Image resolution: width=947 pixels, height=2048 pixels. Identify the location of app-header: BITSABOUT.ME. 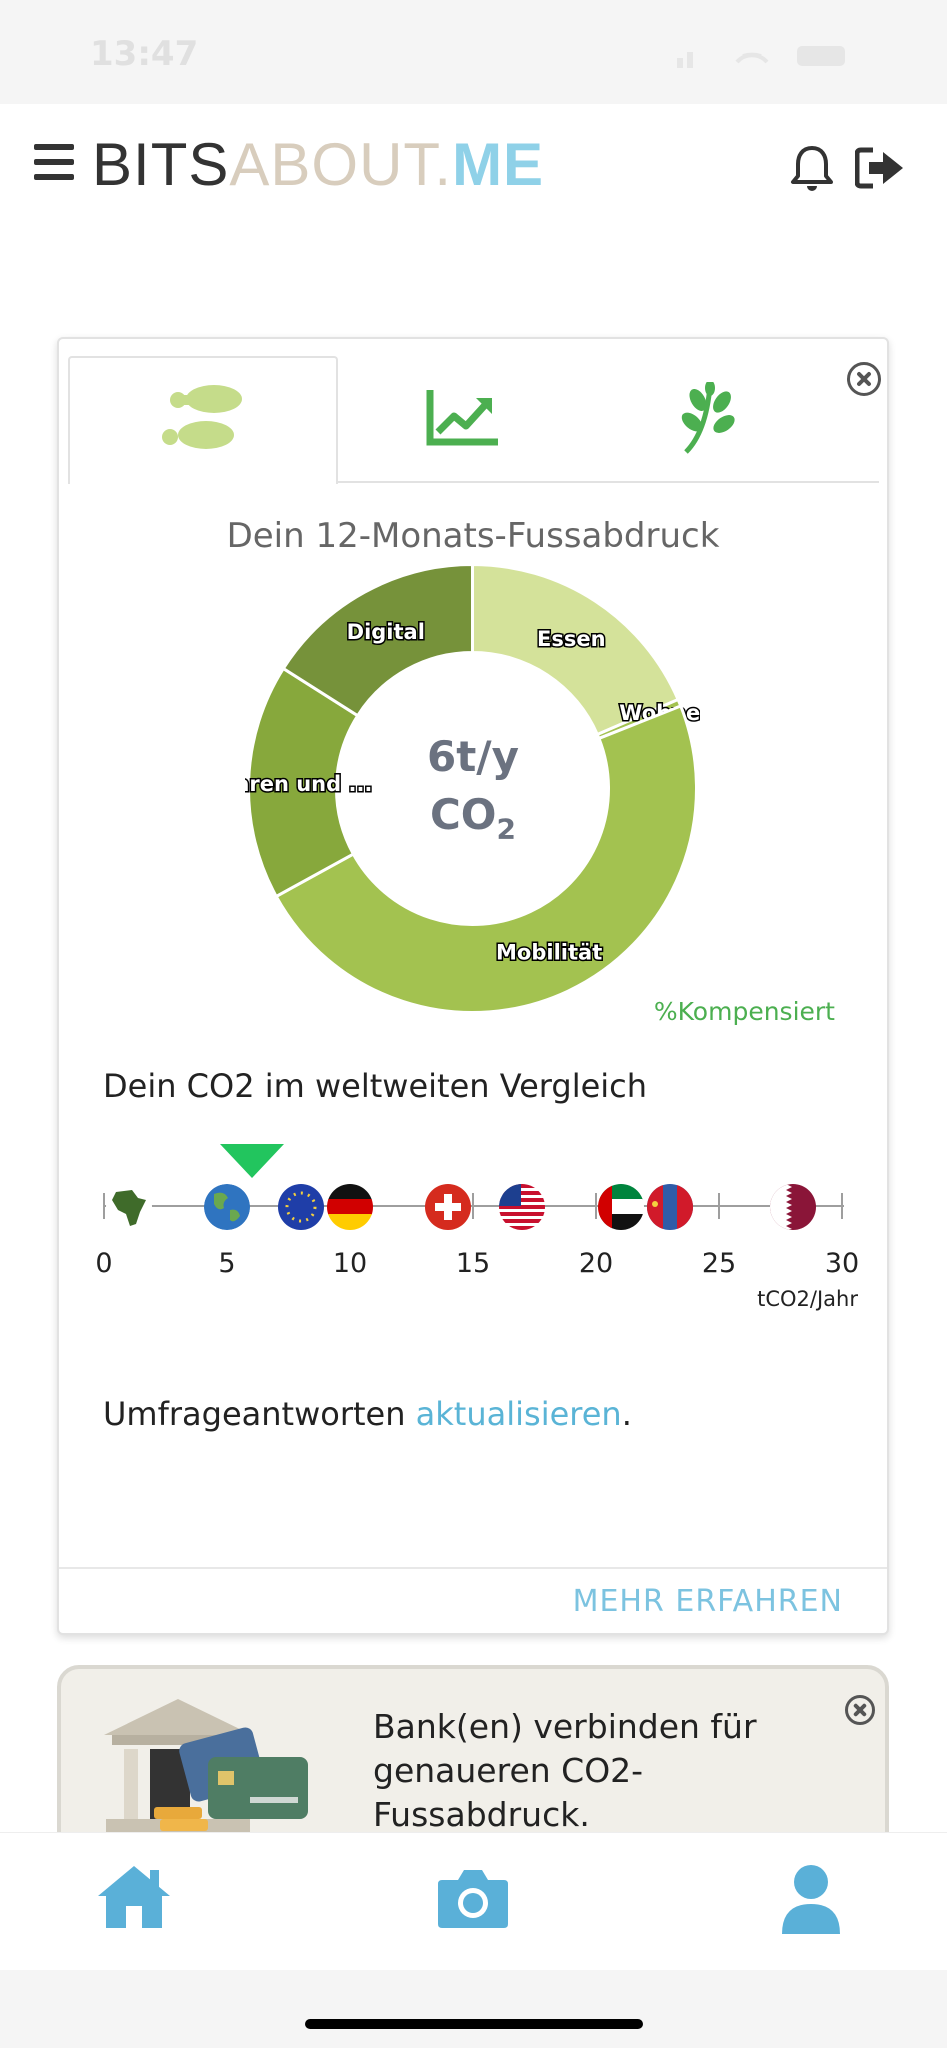
(473, 164).